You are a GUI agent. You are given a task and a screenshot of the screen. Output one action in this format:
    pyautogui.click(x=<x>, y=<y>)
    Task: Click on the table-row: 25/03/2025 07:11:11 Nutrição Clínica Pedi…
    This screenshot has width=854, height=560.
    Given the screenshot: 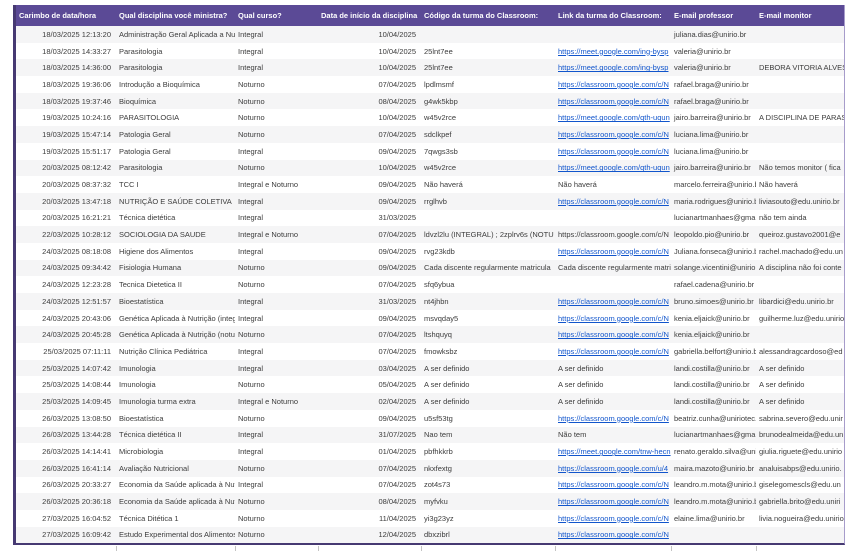 What is the action you would take?
    pyautogui.click(x=430, y=351)
    